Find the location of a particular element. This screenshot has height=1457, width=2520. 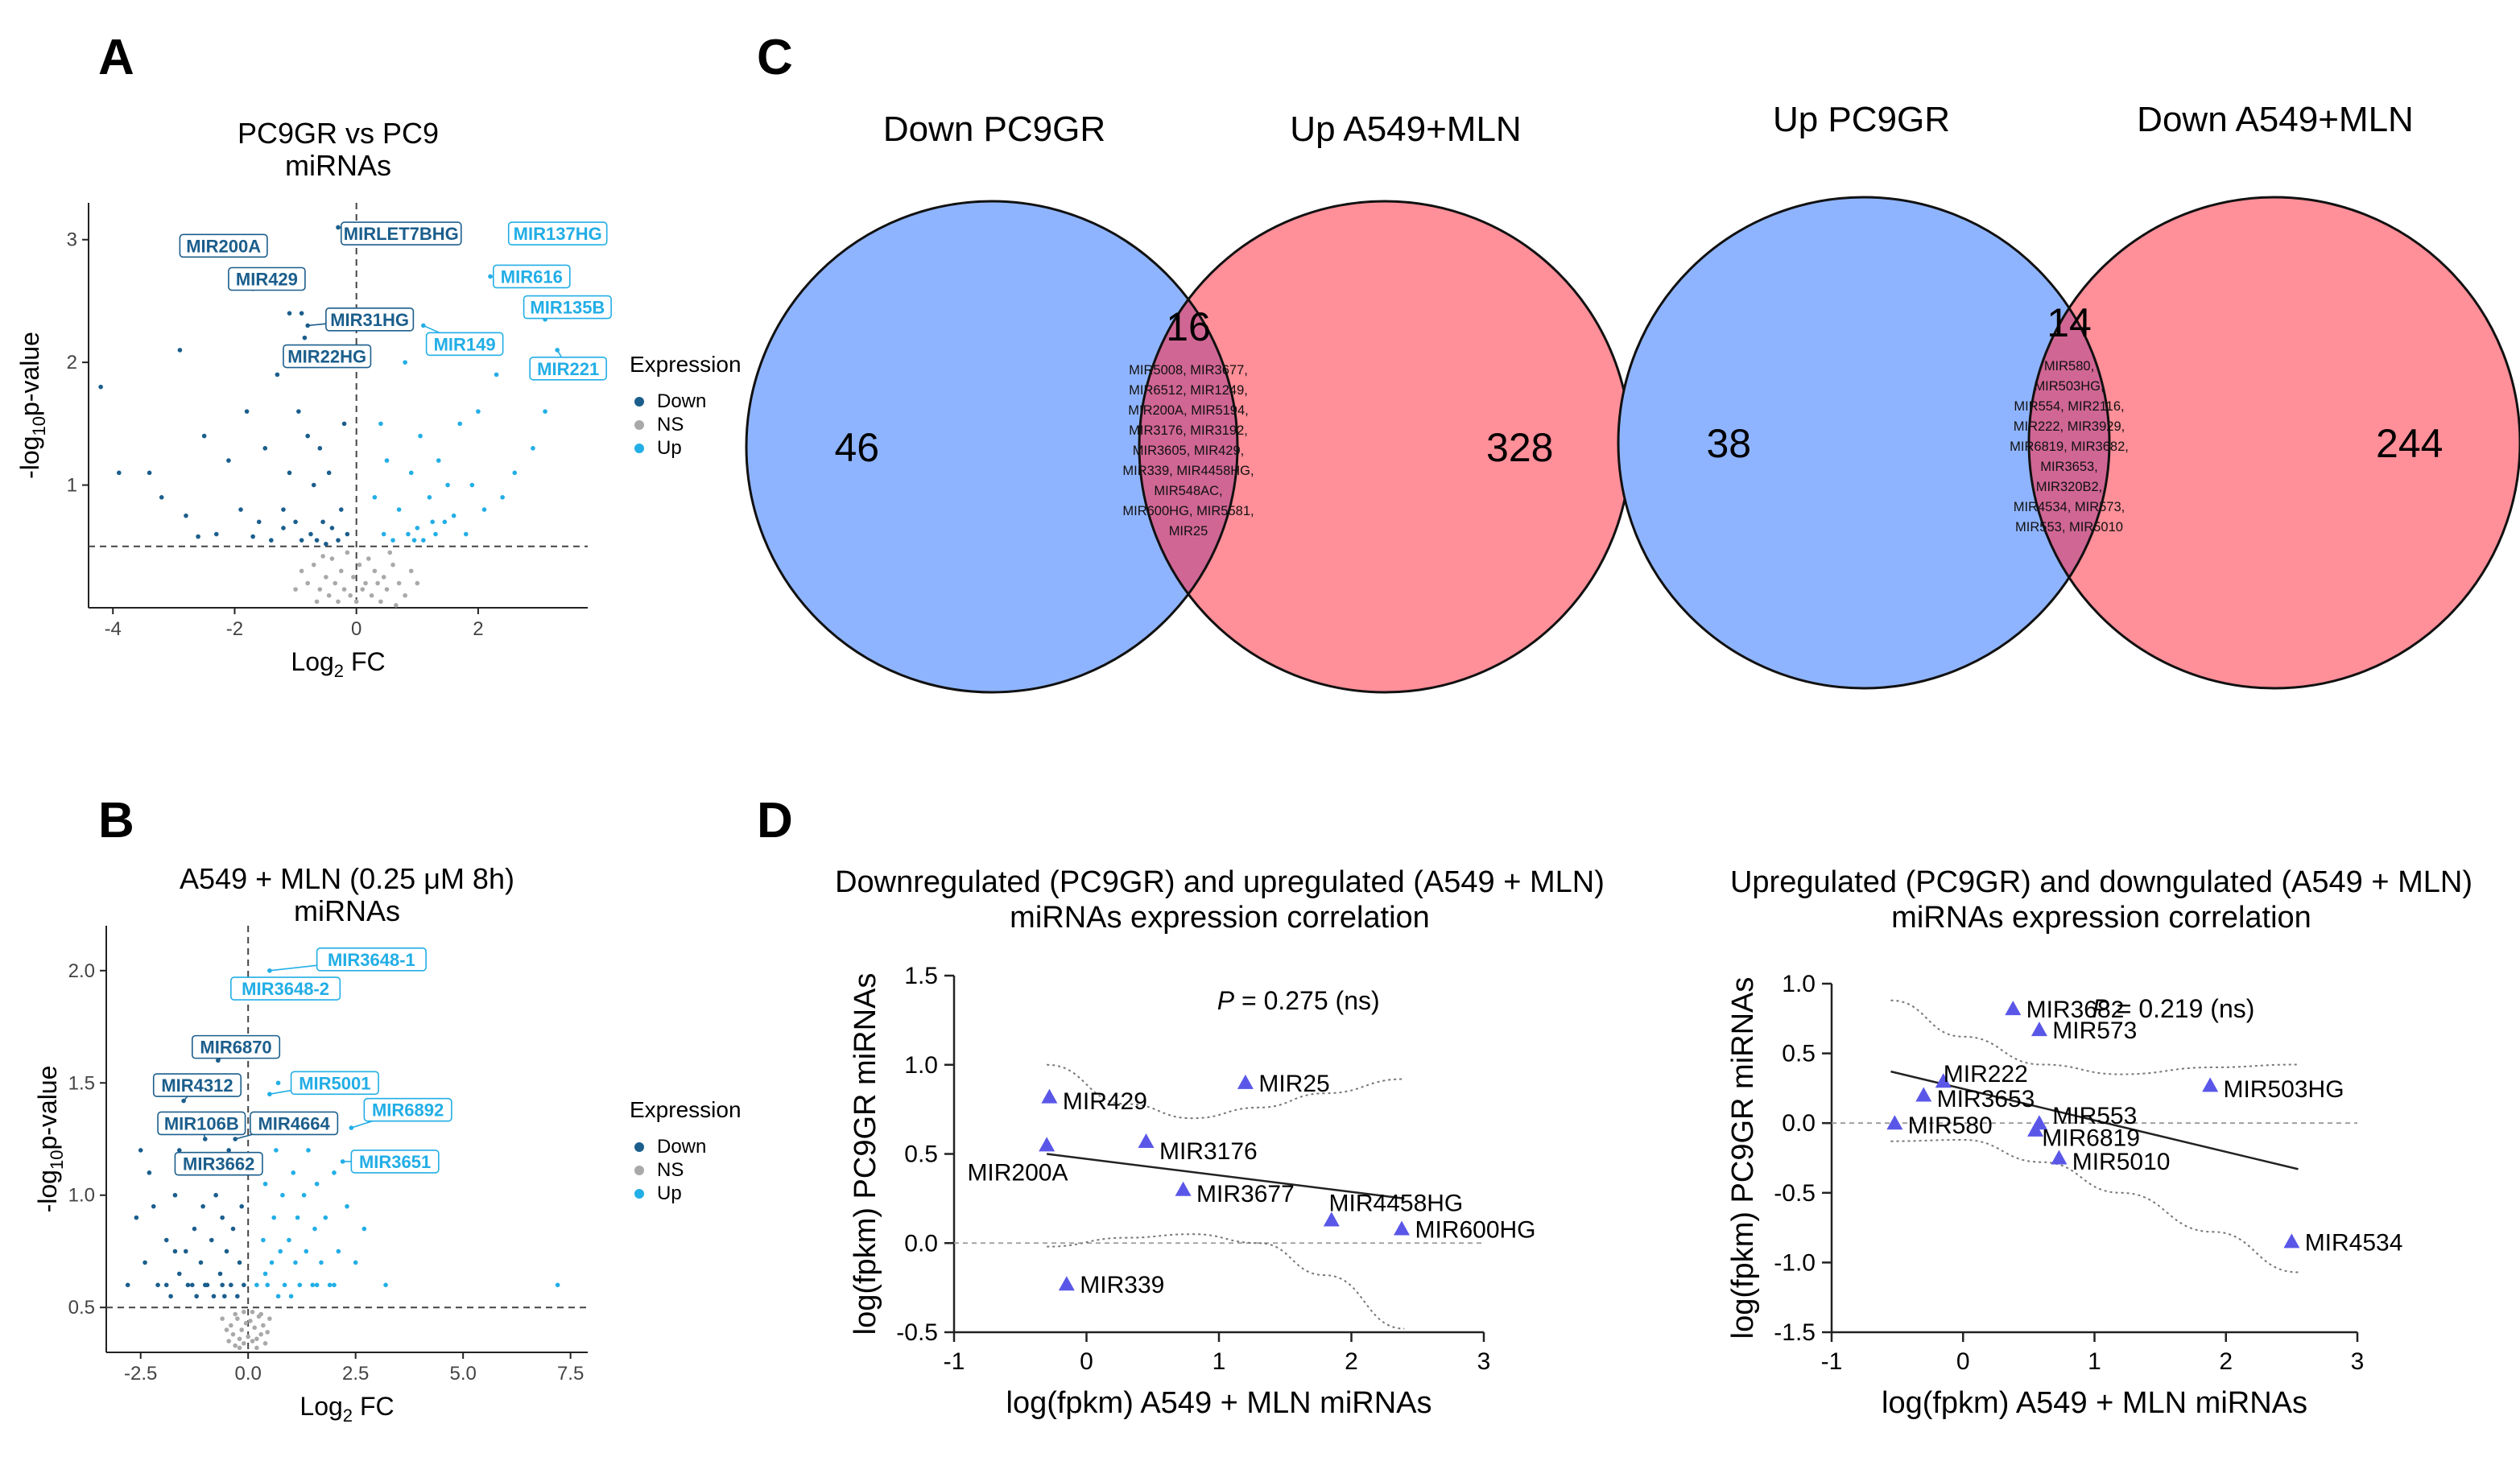

venn-overlap-gene-line: MIR580, is located at coordinates (2069, 366).